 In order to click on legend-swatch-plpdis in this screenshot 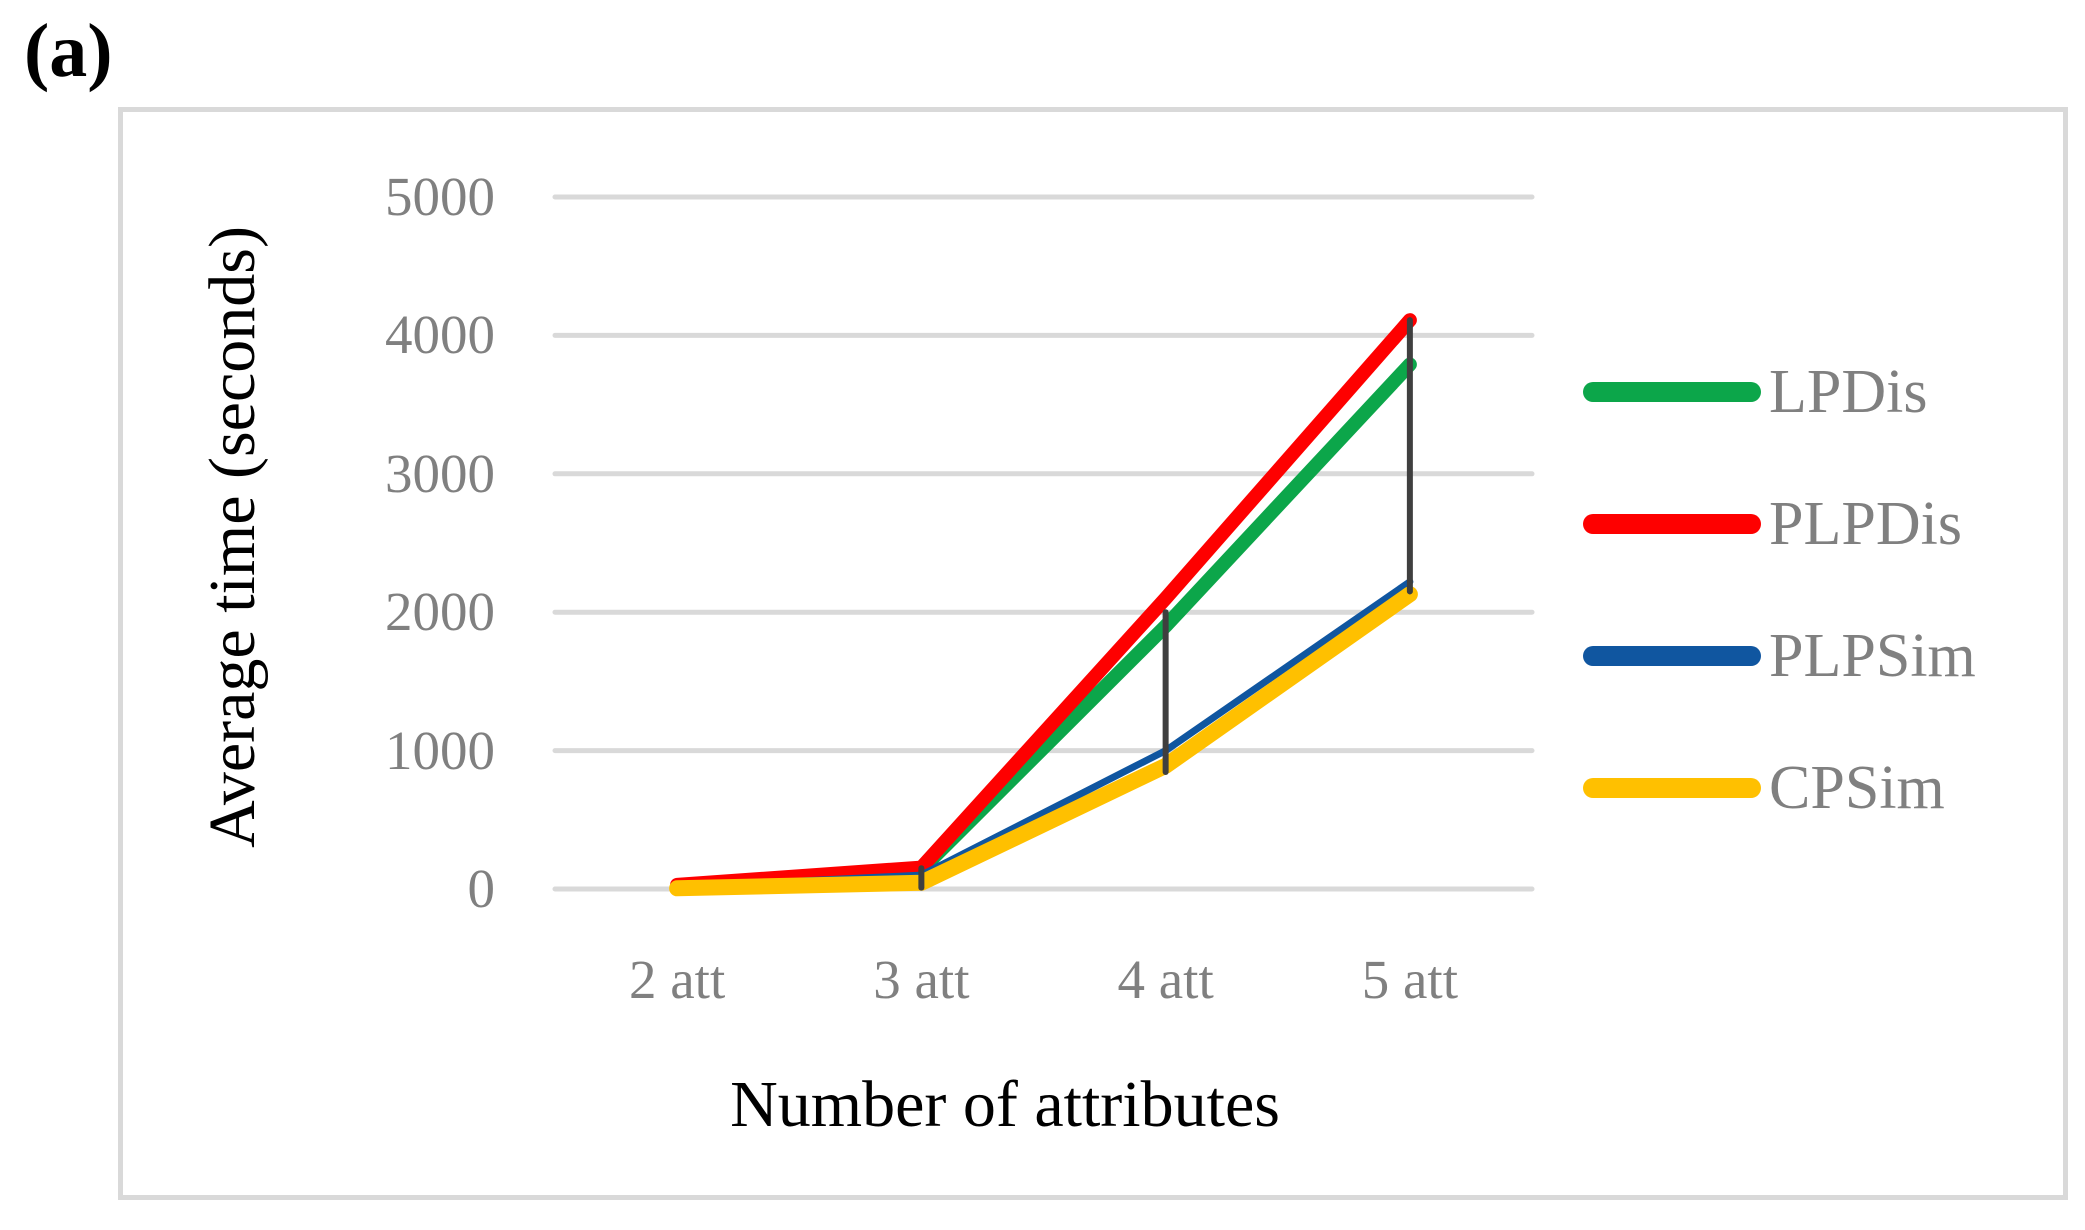, I will do `click(1672, 524)`.